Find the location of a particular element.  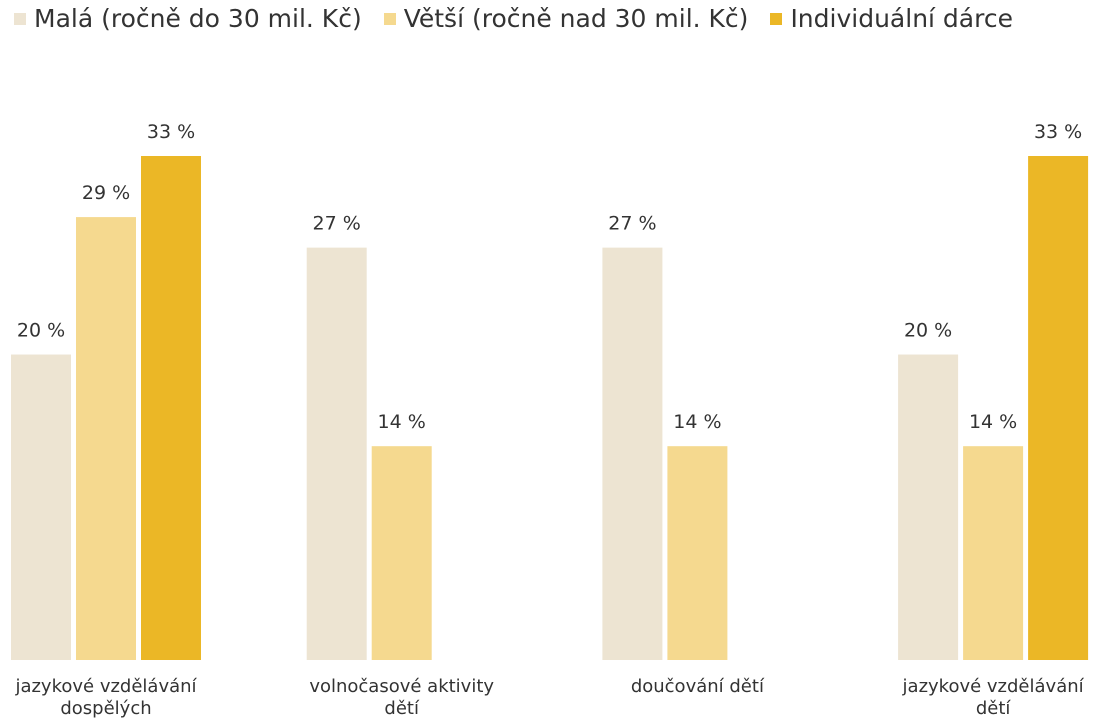

legend-item: Malá (ročně do 30 mil. Kč) is located at coordinates (188, 18).